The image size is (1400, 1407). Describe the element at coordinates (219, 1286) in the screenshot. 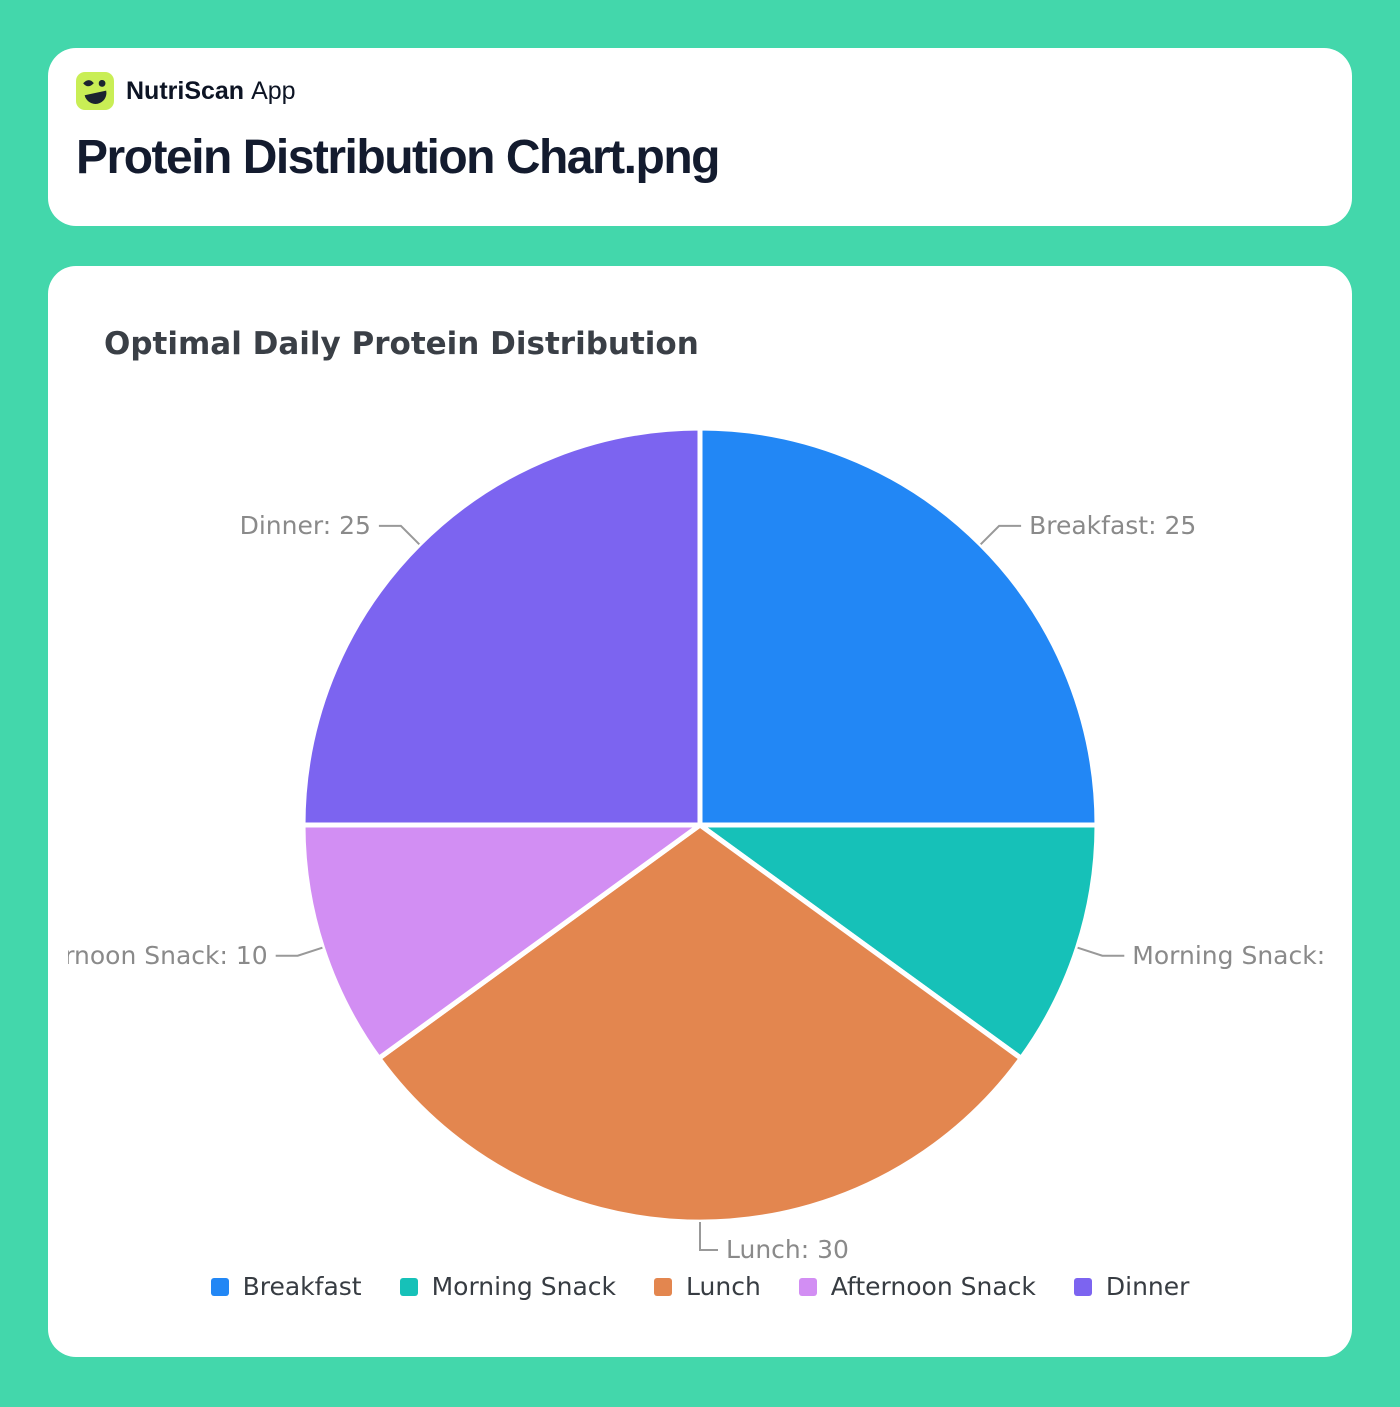

I see `legend-swatch-breakfast` at that location.